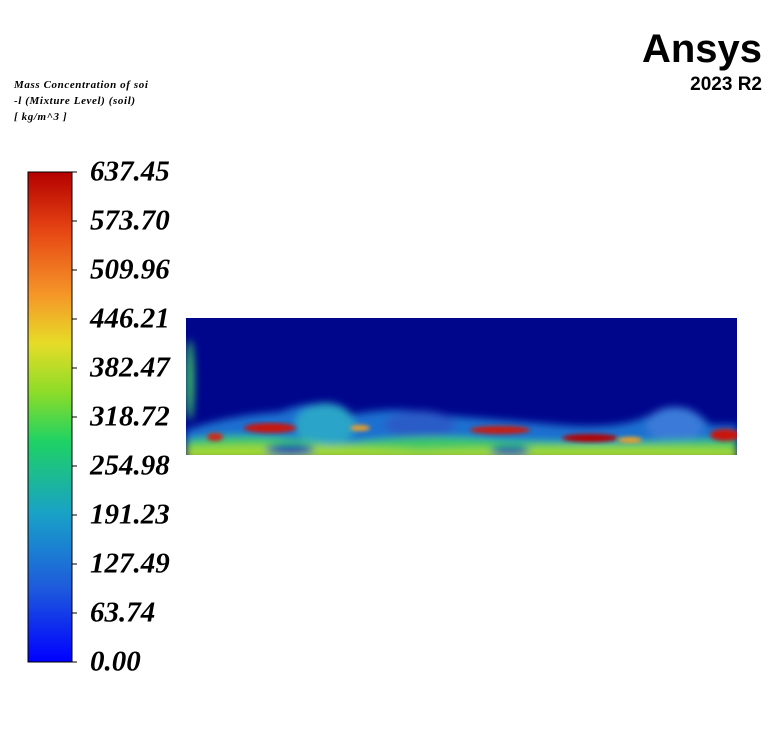 The width and height of the screenshot is (772, 754). What do you see at coordinates (50, 417) in the screenshot?
I see `colorbar` at bounding box center [50, 417].